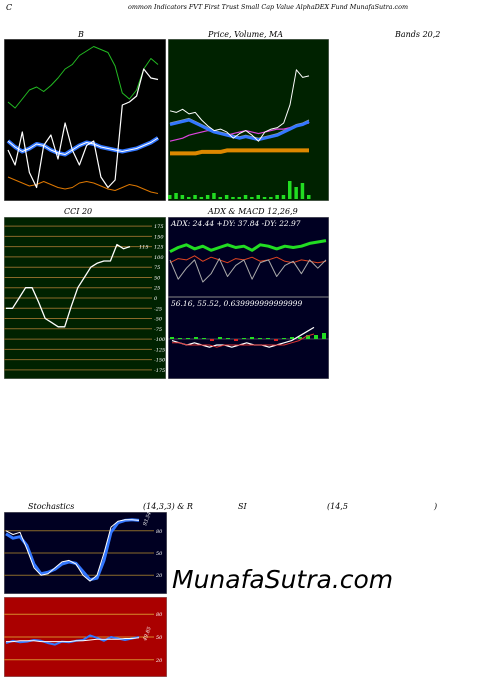 Image resolution: width=500 pixels, height=680 pixels. Describe the element at coordinates (159, 554) in the screenshot. I see `stoch-tick-label: 50` at that location.